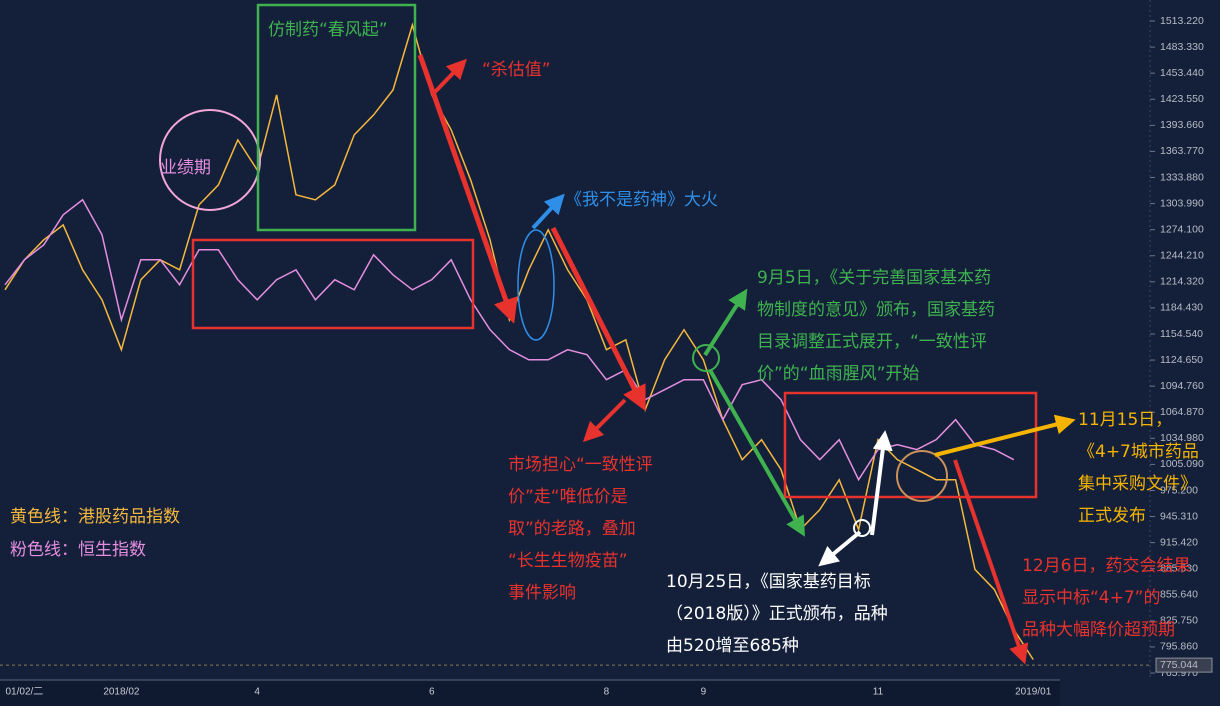  What do you see at coordinates (1182, 99) in the screenshot?
I see `y-tick-label: 1423.550` at bounding box center [1182, 99].